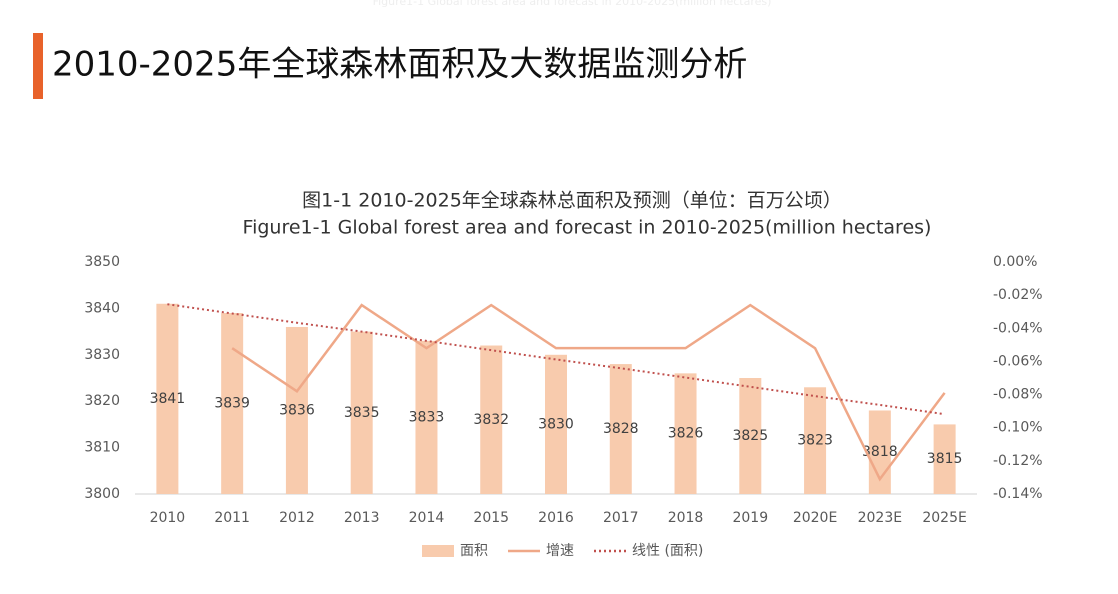 This screenshot has height=594, width=1118. What do you see at coordinates (102, 494) in the screenshot?
I see `y-tick-label: 3800` at bounding box center [102, 494].